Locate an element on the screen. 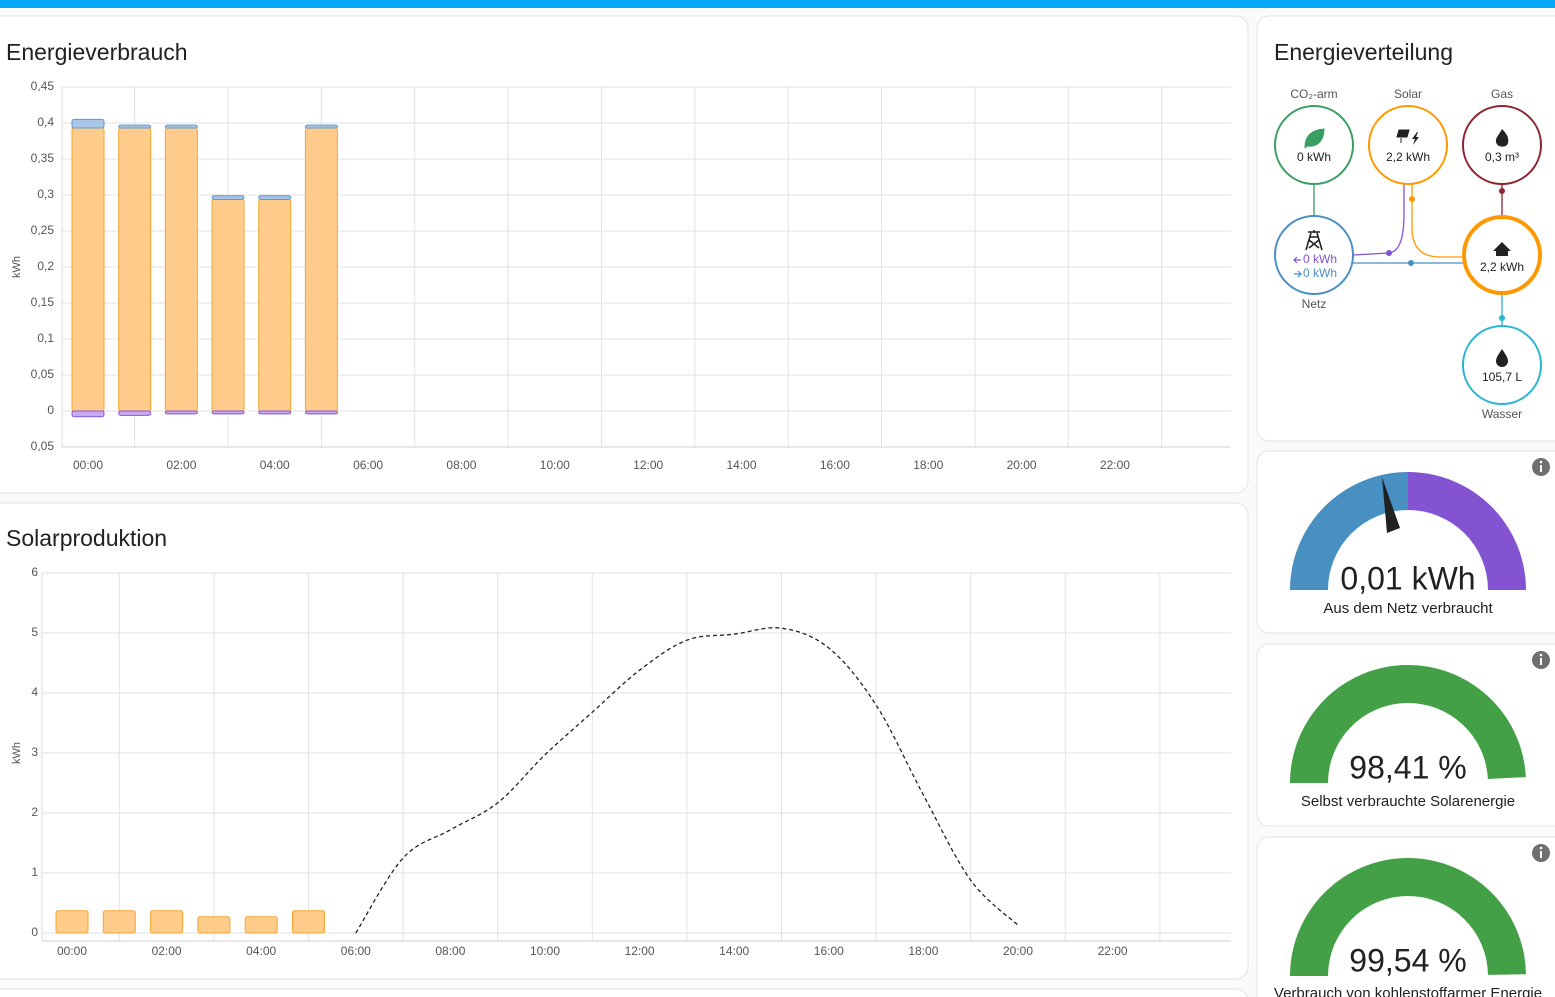 This screenshot has width=1555, height=997. node-solar is located at coordinates (1408, 145).